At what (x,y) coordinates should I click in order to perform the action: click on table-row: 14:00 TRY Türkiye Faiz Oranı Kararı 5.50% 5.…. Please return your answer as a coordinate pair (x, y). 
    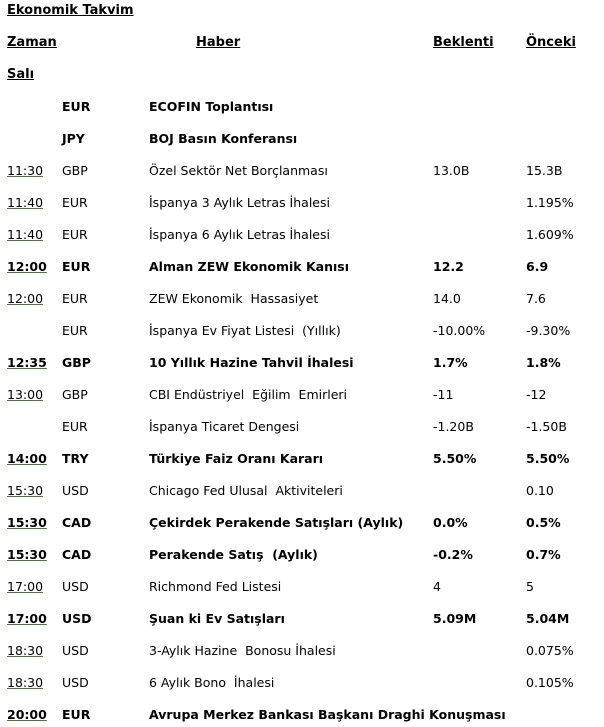
    Looking at the image, I should click on (302, 461).